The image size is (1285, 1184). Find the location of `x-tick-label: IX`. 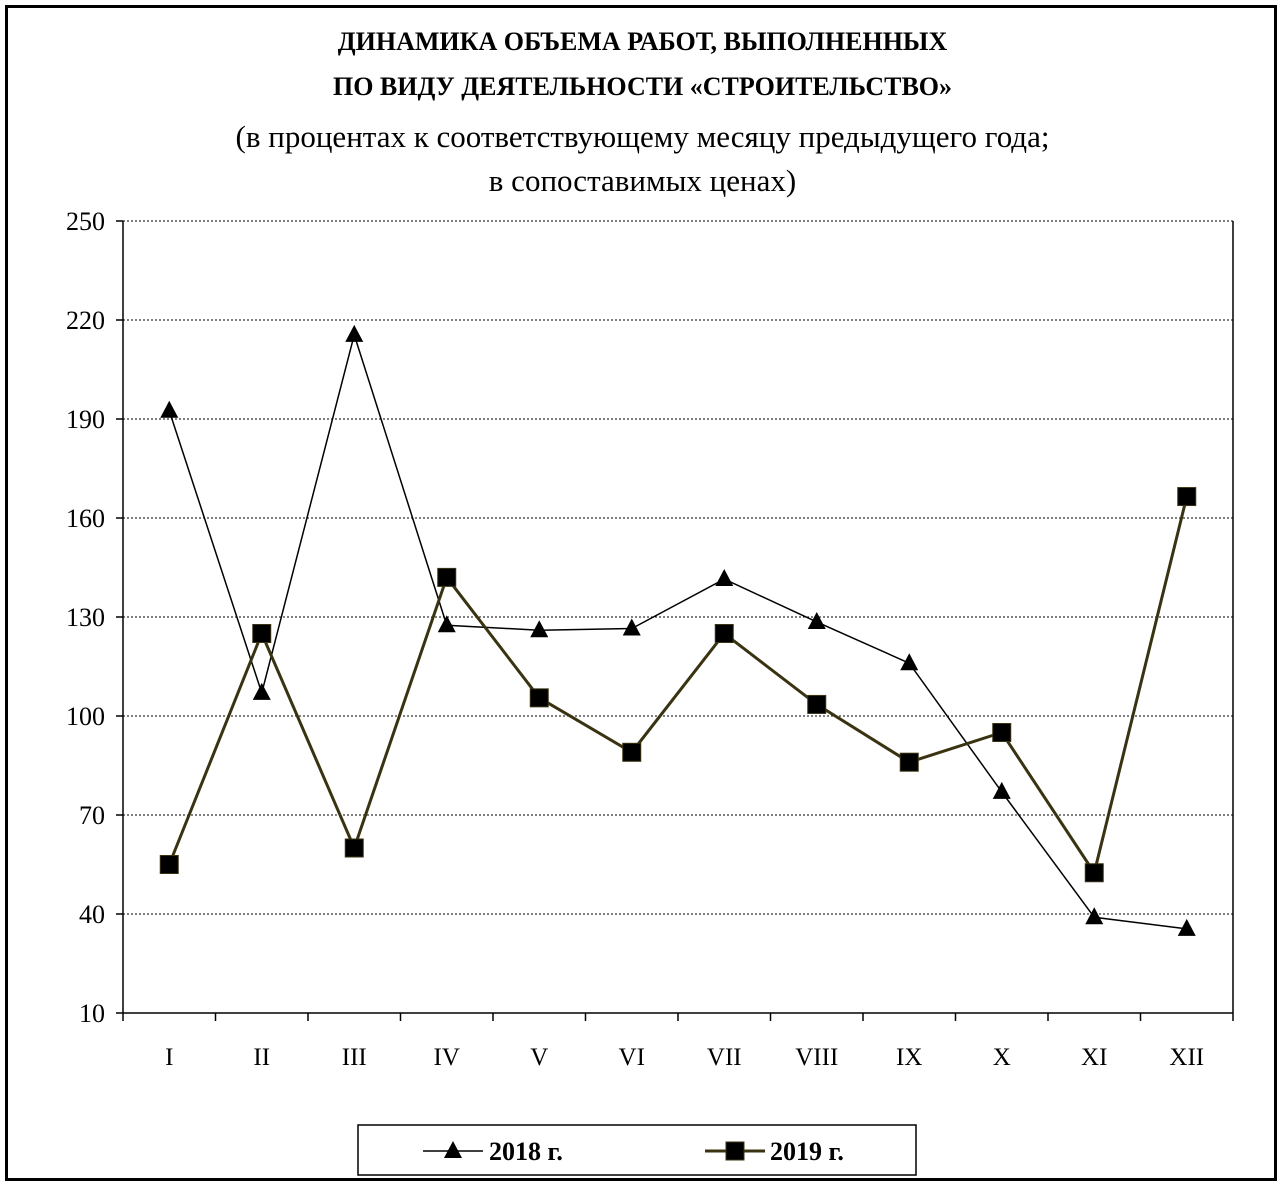

x-tick-label: IX is located at coordinates (909, 1057).